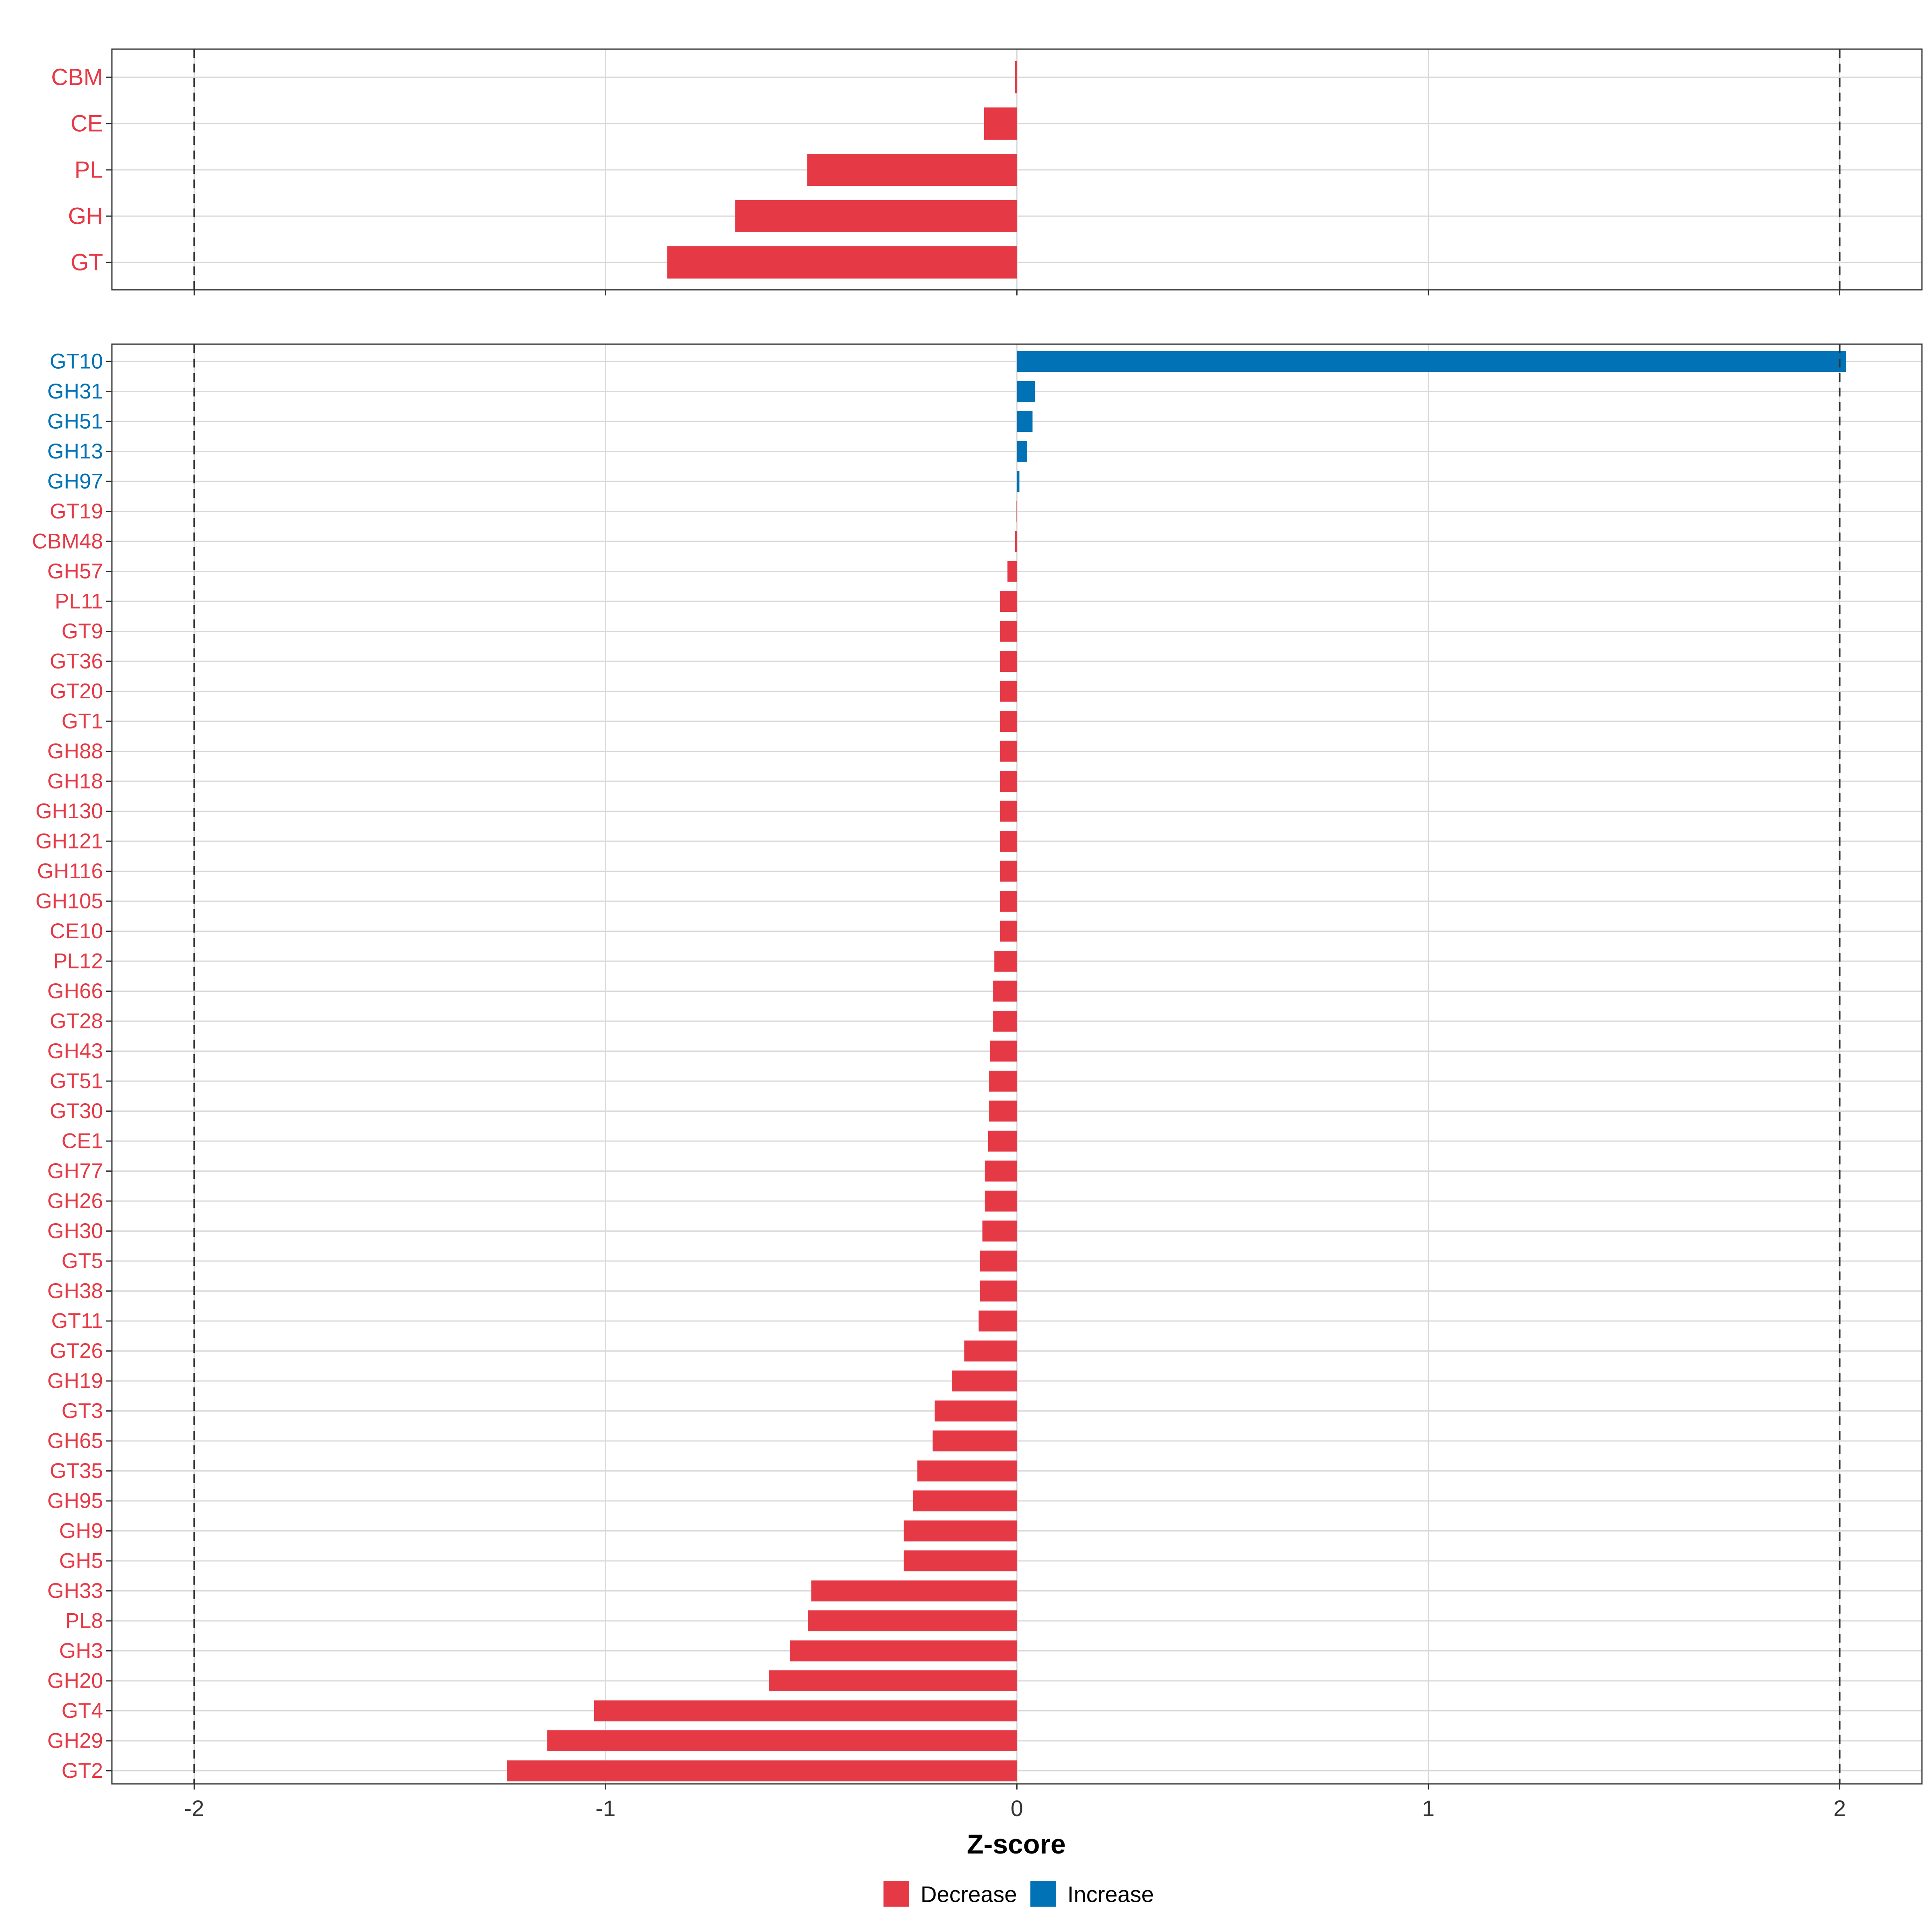 The height and width of the screenshot is (1932, 1932). Describe the element at coordinates (1003, 1111) in the screenshot. I see `bar-gt30` at that location.